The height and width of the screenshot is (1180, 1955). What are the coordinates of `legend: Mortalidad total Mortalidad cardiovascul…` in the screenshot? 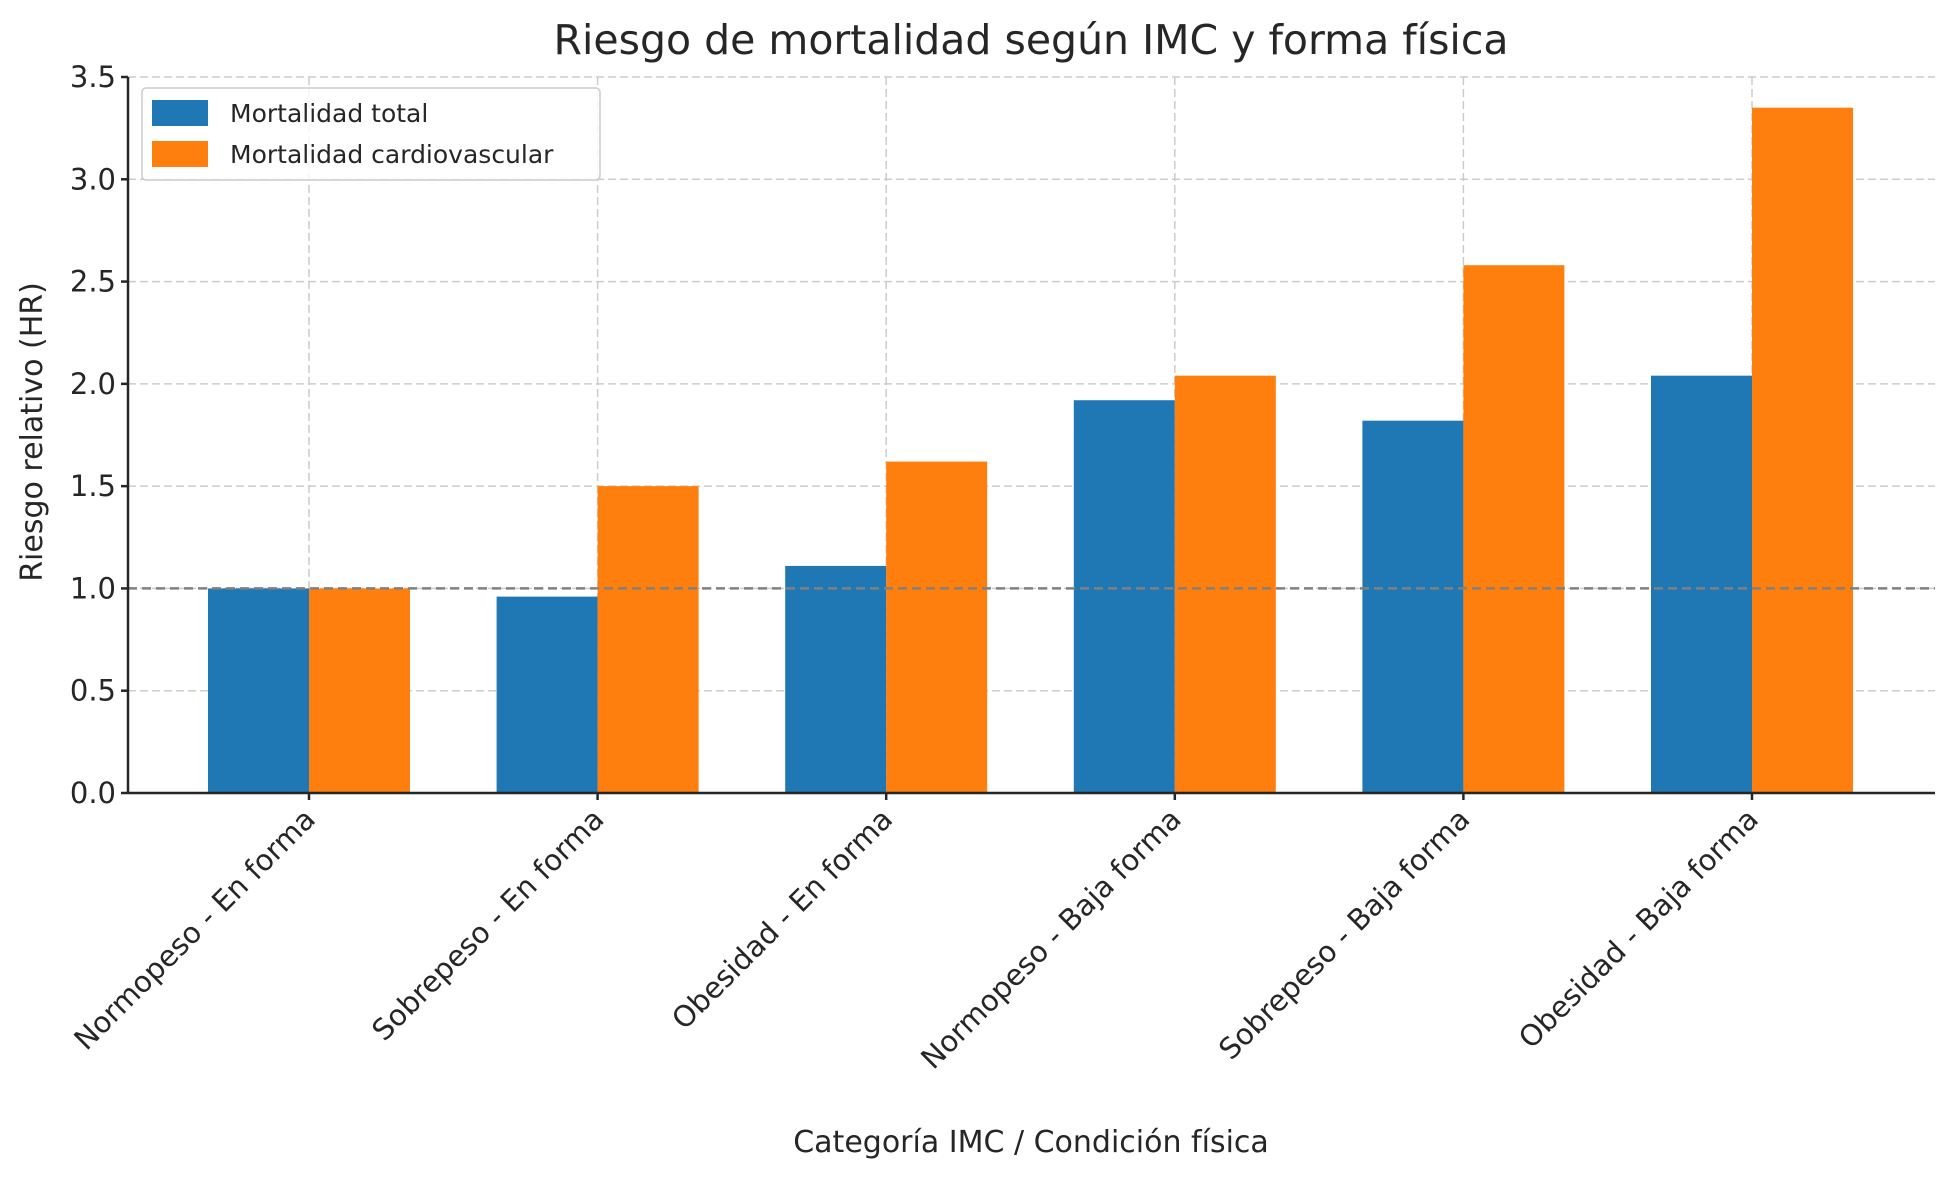 It's located at (371, 134).